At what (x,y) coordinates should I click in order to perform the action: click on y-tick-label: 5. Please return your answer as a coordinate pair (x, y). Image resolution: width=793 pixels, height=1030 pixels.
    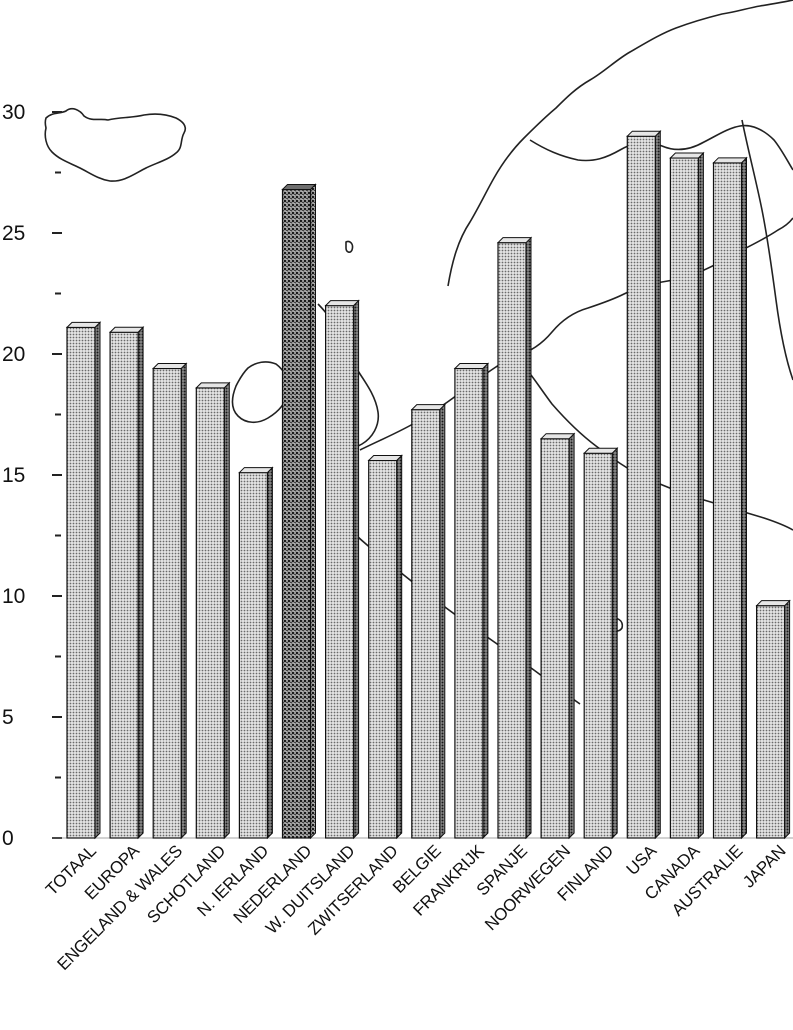
    Looking at the image, I should click on (8, 717).